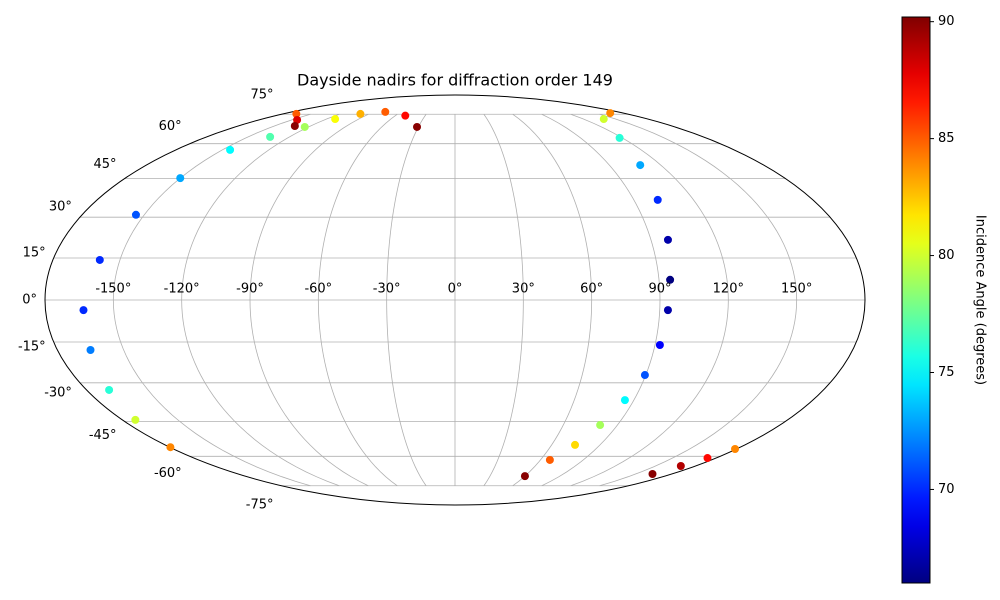  I want to click on y-tick-label: 30°, so click(60, 207).